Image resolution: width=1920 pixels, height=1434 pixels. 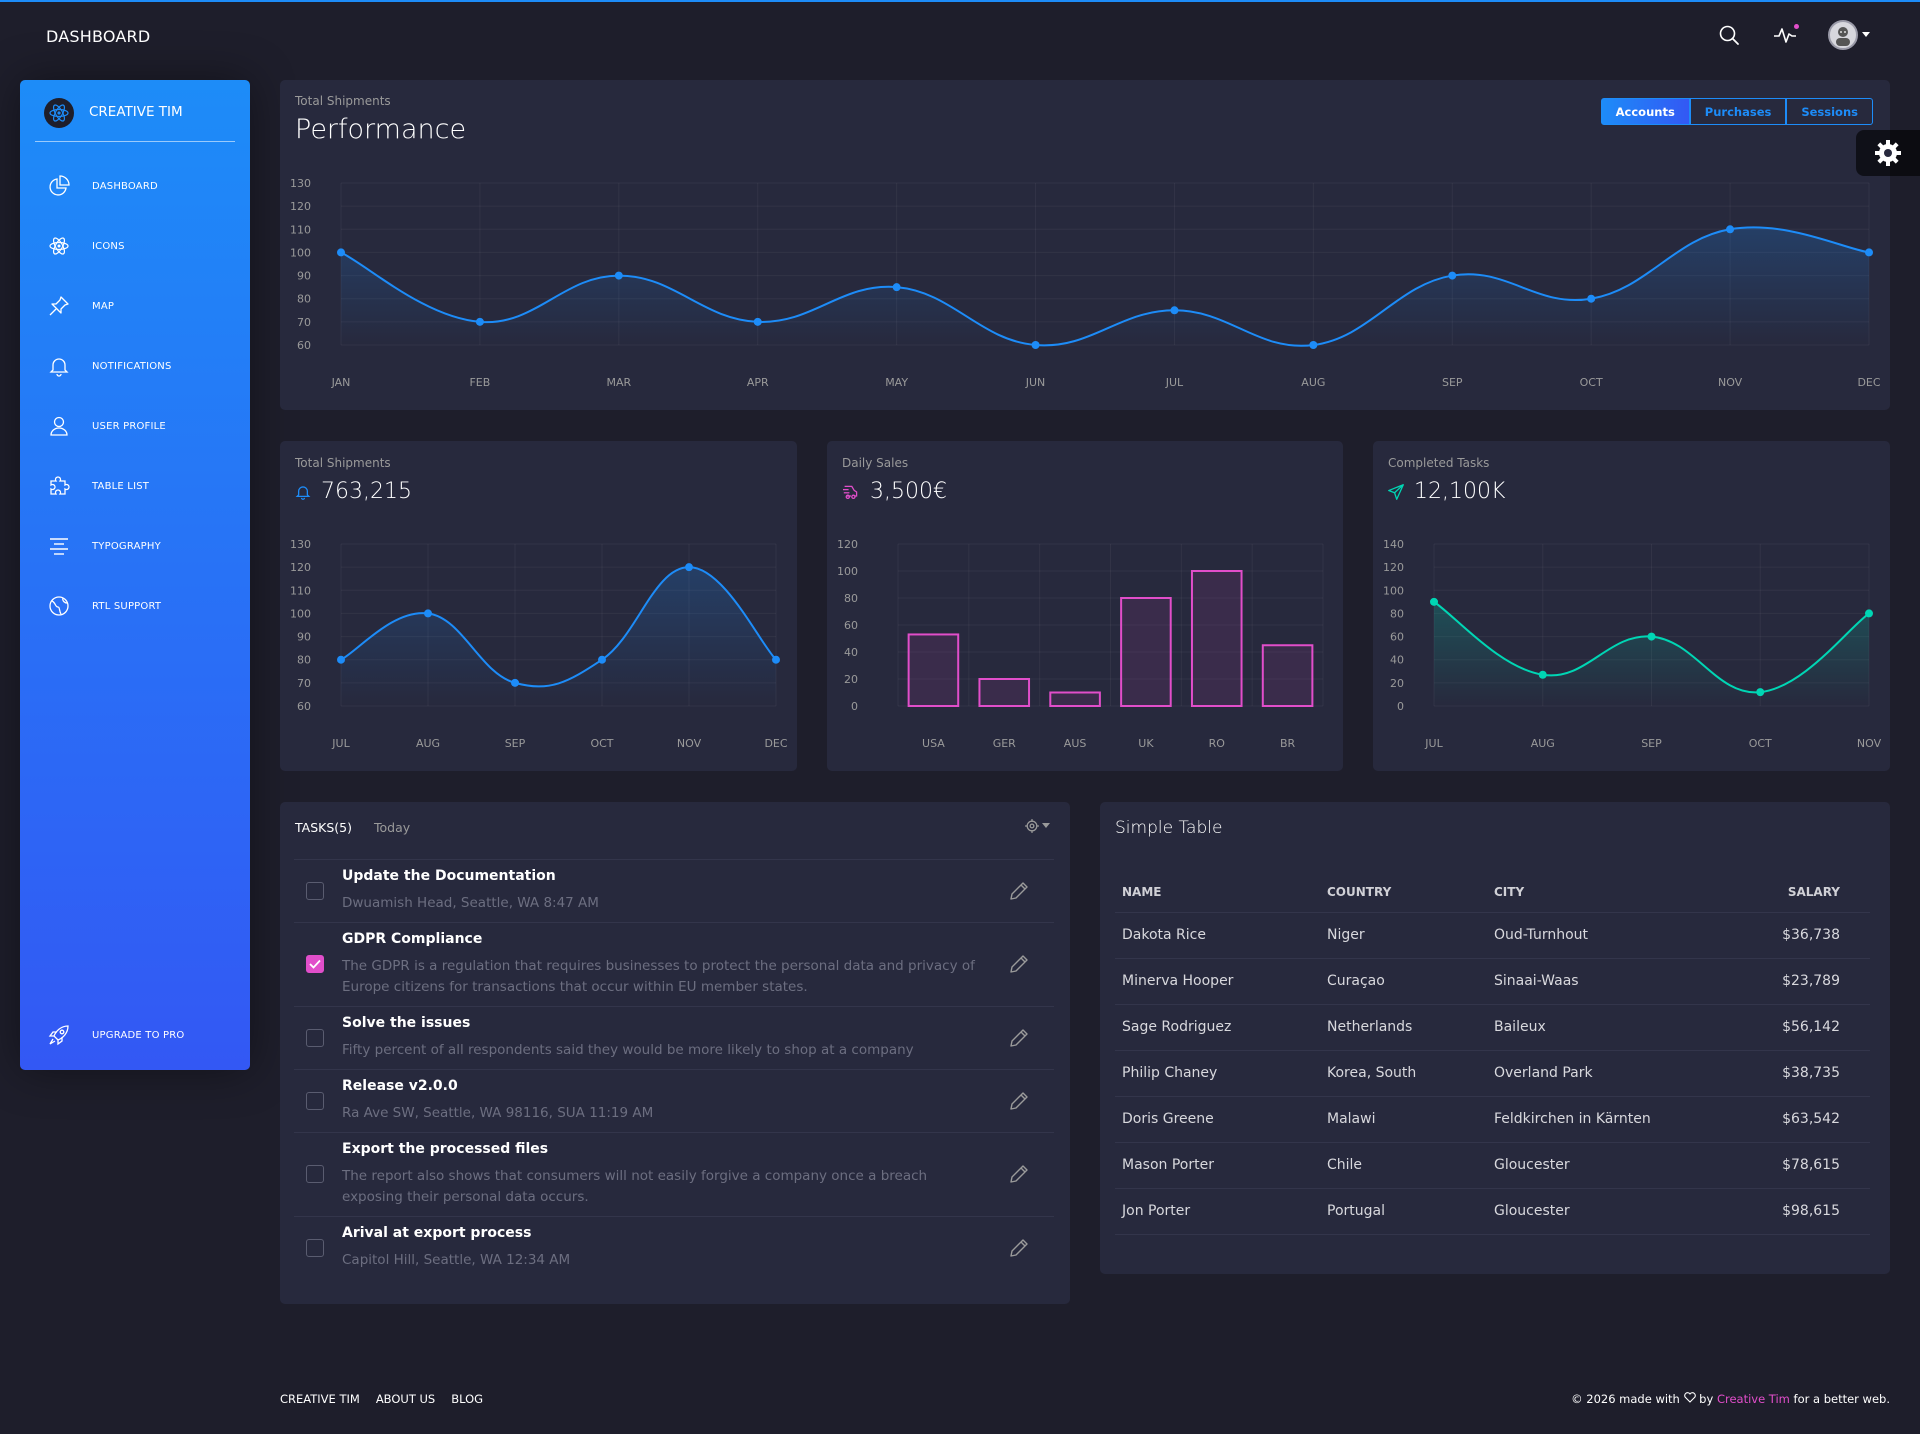 I want to click on cell-city: Gloucester, so click(x=1610, y=1211).